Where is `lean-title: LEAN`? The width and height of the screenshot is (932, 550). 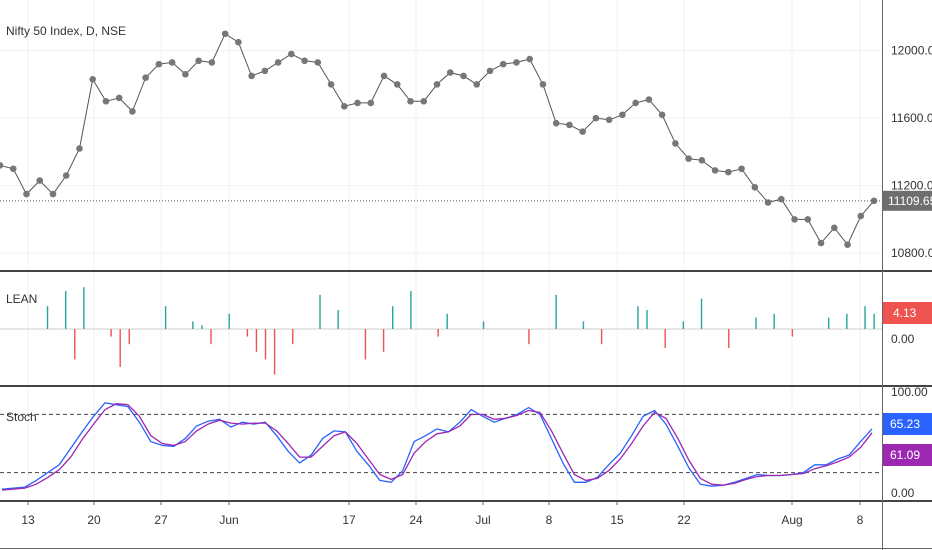
lean-title: LEAN is located at coordinates (21, 299).